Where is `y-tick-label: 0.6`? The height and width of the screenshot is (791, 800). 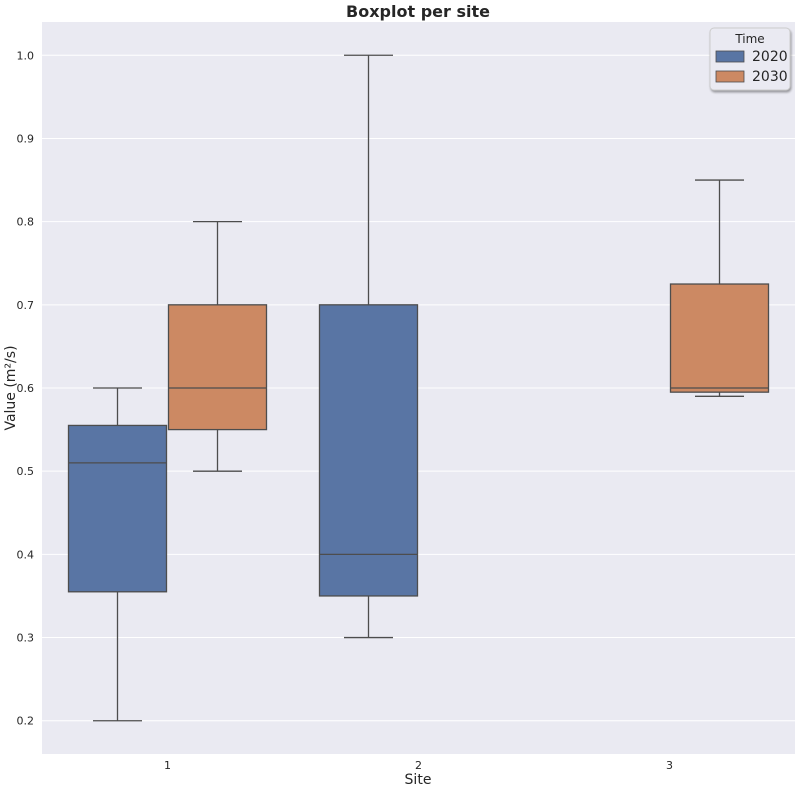
y-tick-label: 0.6 is located at coordinates (26, 388).